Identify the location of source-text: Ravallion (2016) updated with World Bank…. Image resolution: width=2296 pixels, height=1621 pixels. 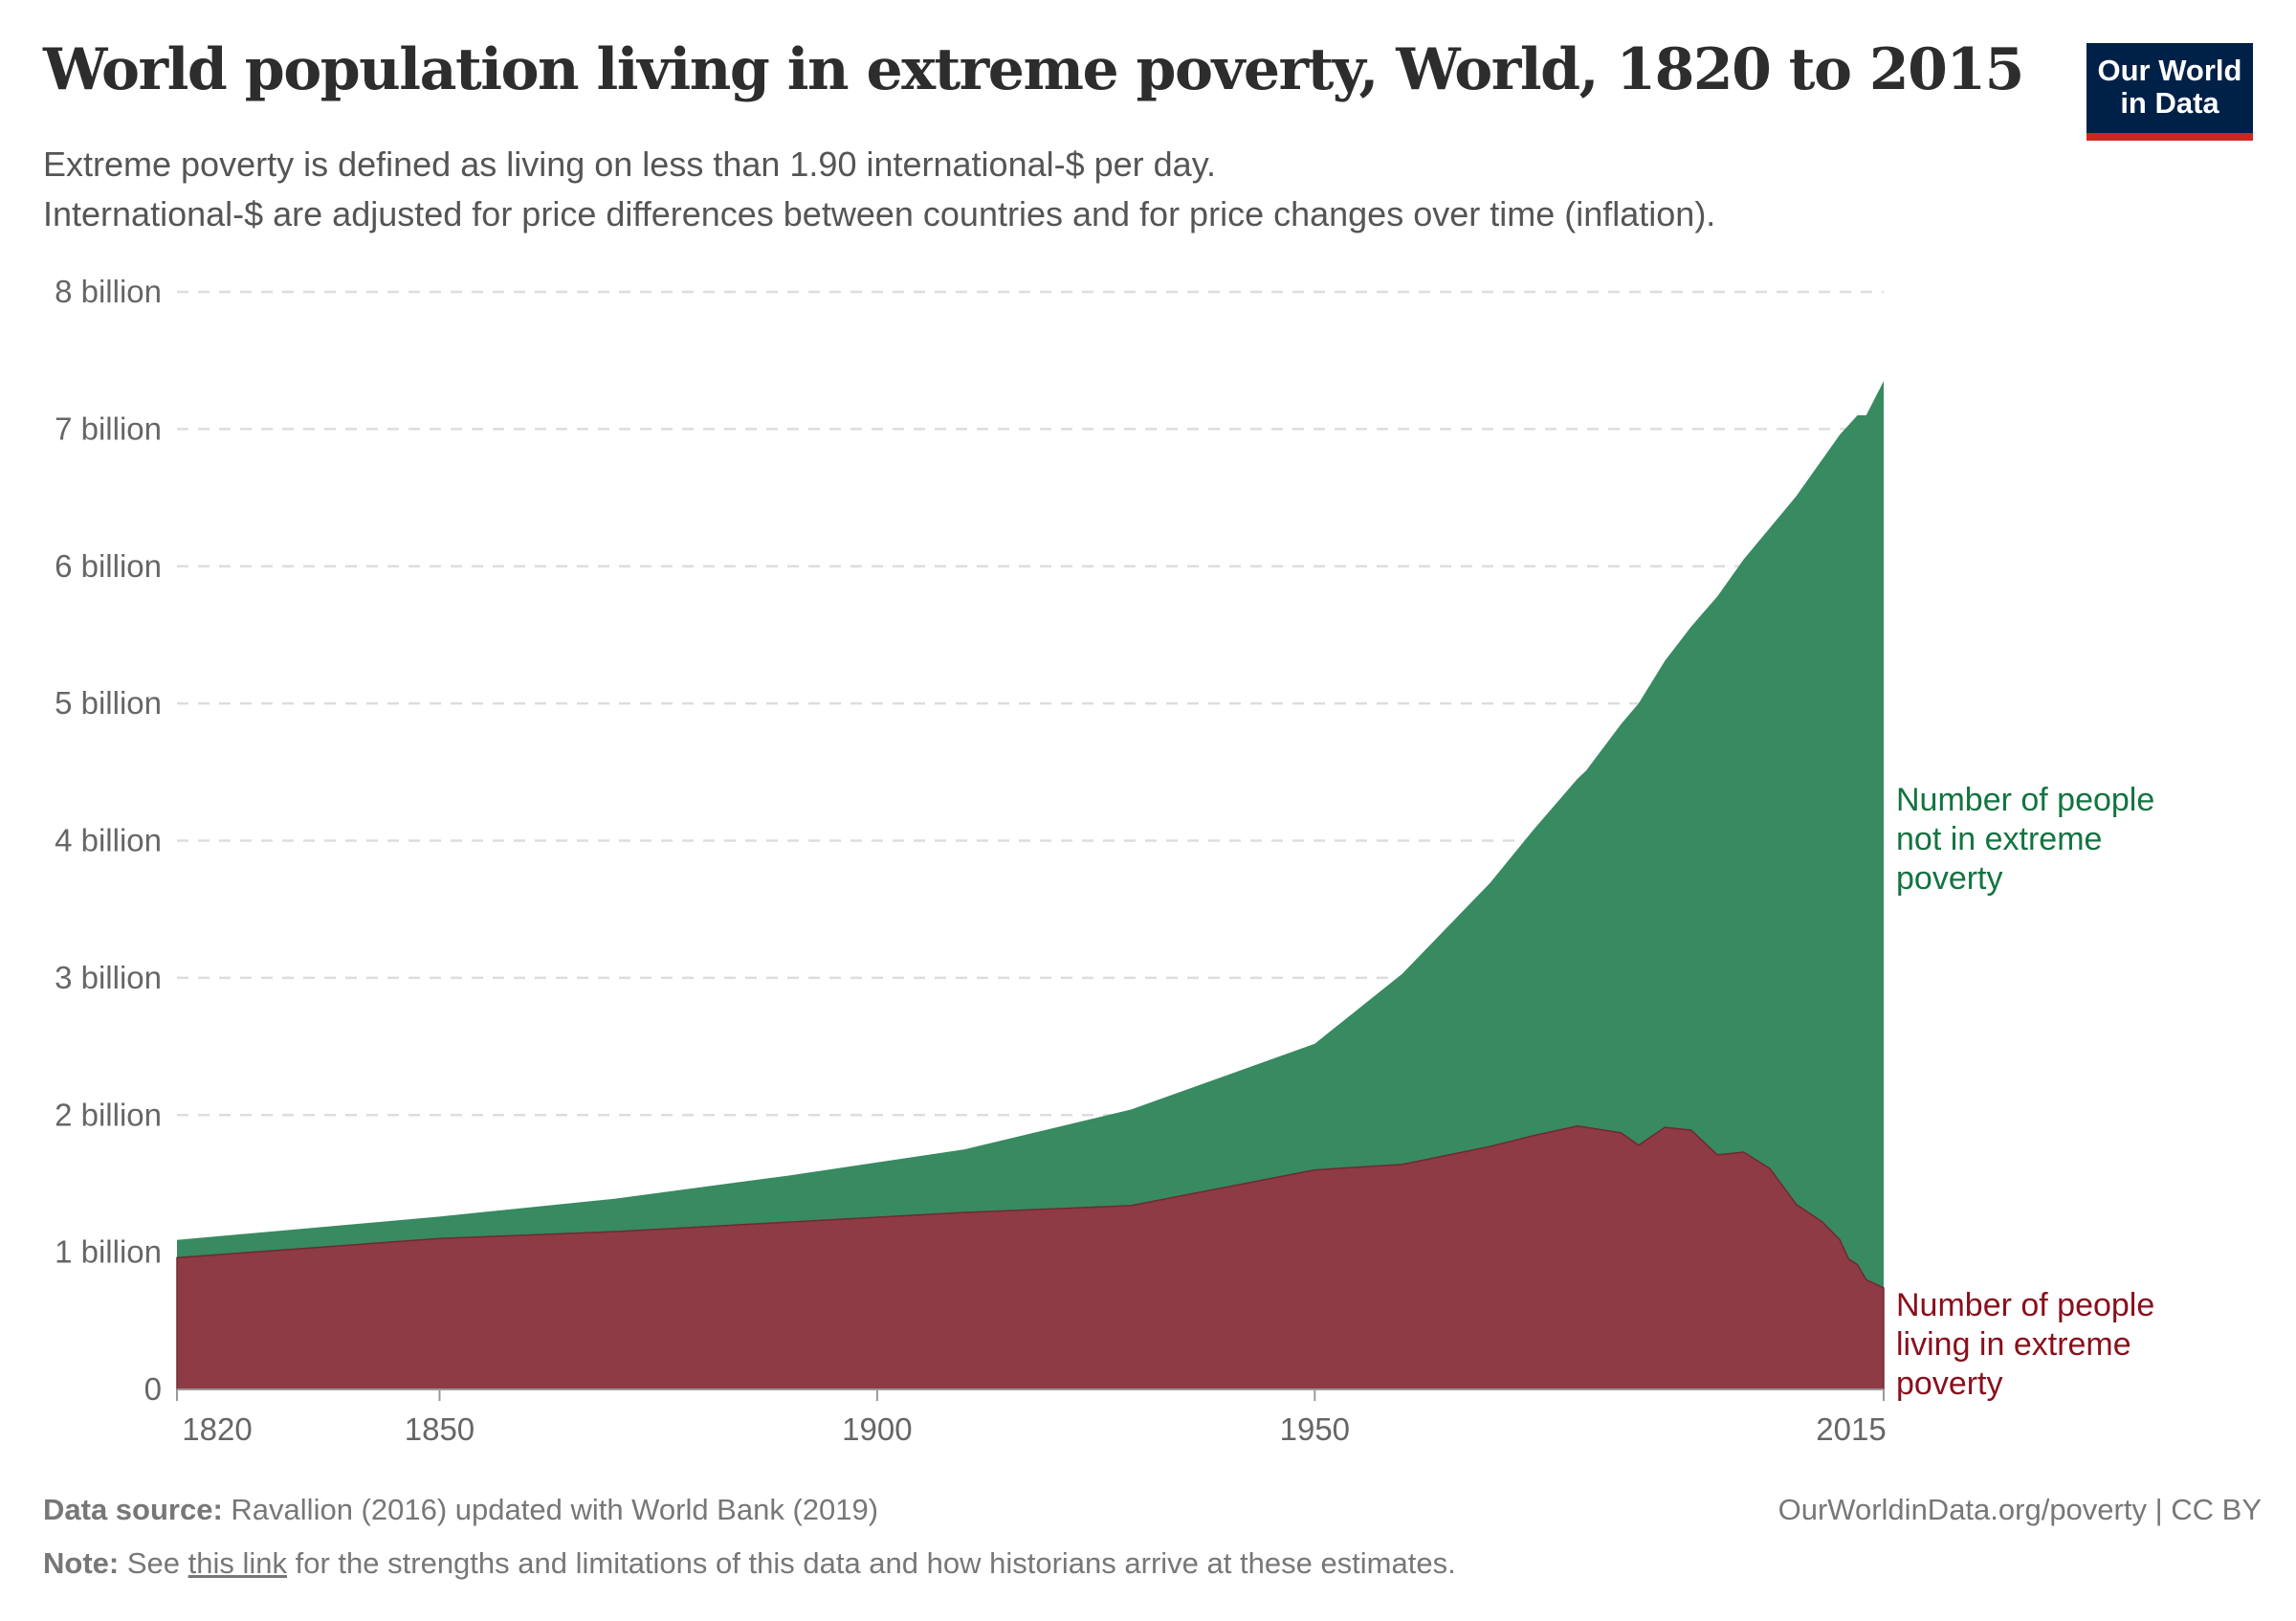
(555, 1509).